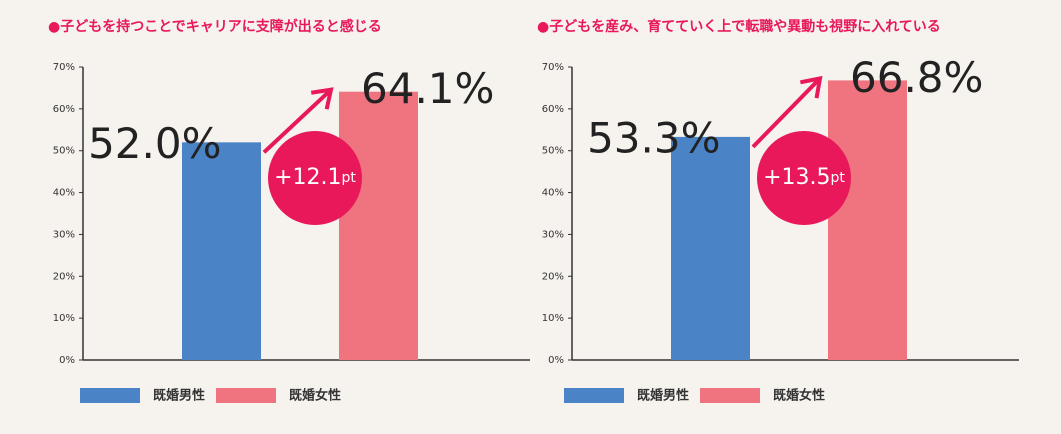 This screenshot has width=1061, height=434. What do you see at coordinates (739, 26) in the screenshot?
I see `chart-title: ●子どもを産み、育てていく上で転職や異動も視野に入れている` at bounding box center [739, 26].